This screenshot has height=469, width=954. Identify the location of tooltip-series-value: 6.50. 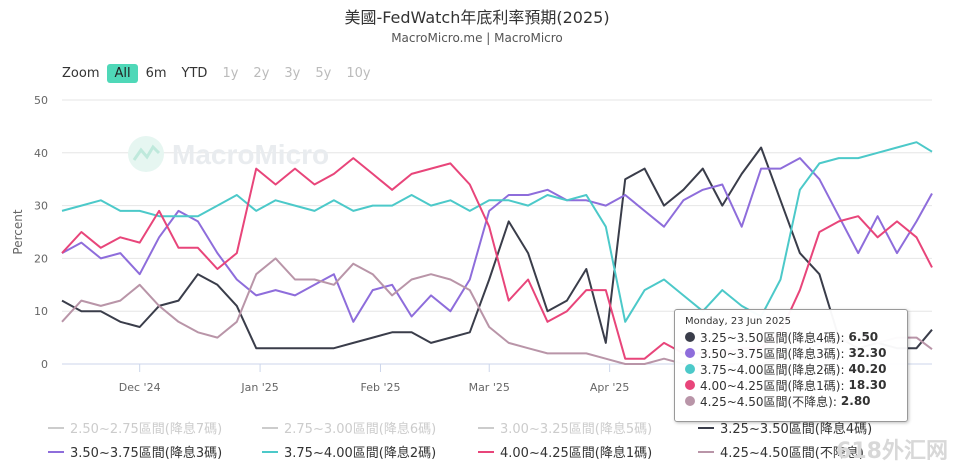
(863, 337).